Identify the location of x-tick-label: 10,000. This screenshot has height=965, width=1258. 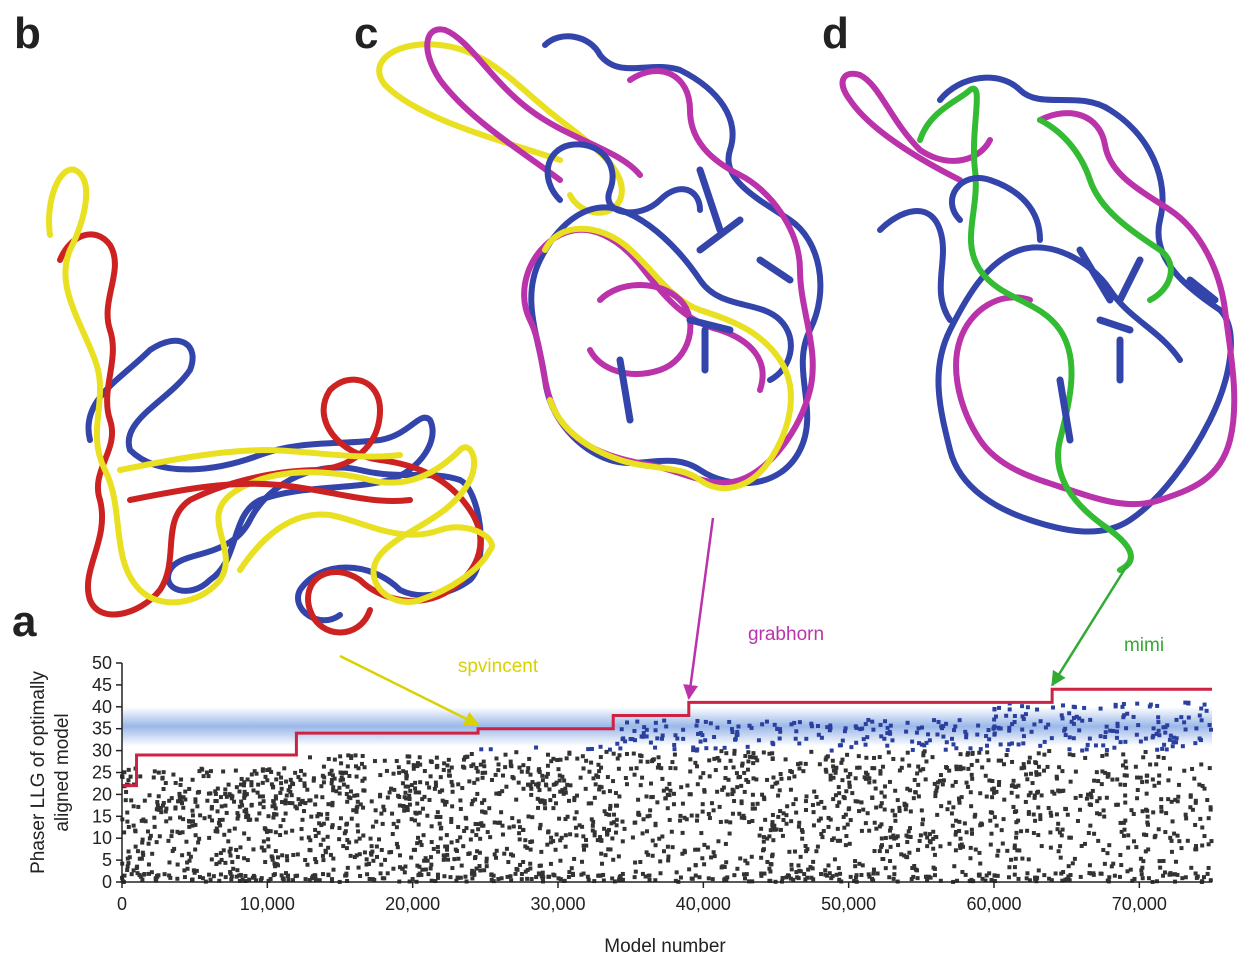
(267, 904).